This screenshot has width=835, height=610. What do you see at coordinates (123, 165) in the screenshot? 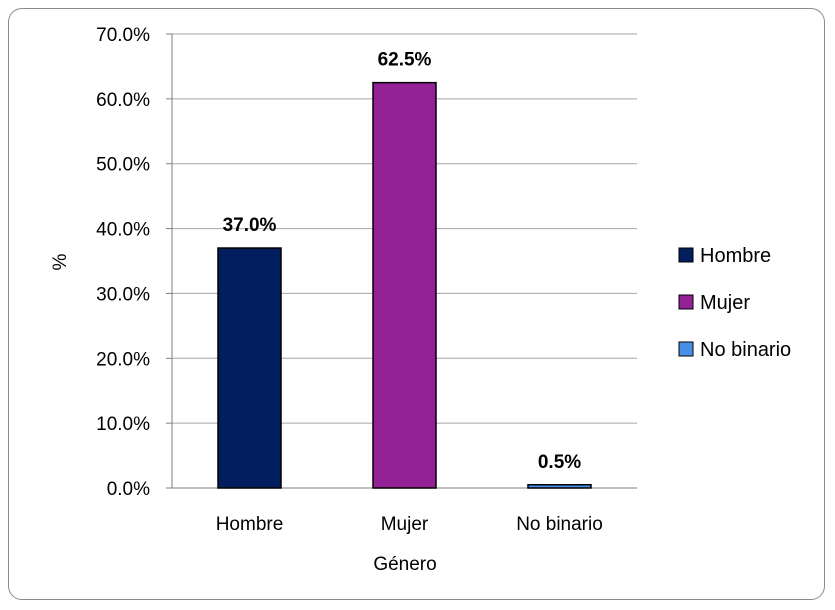
I see `y-tick-label: 50.0%` at bounding box center [123, 165].